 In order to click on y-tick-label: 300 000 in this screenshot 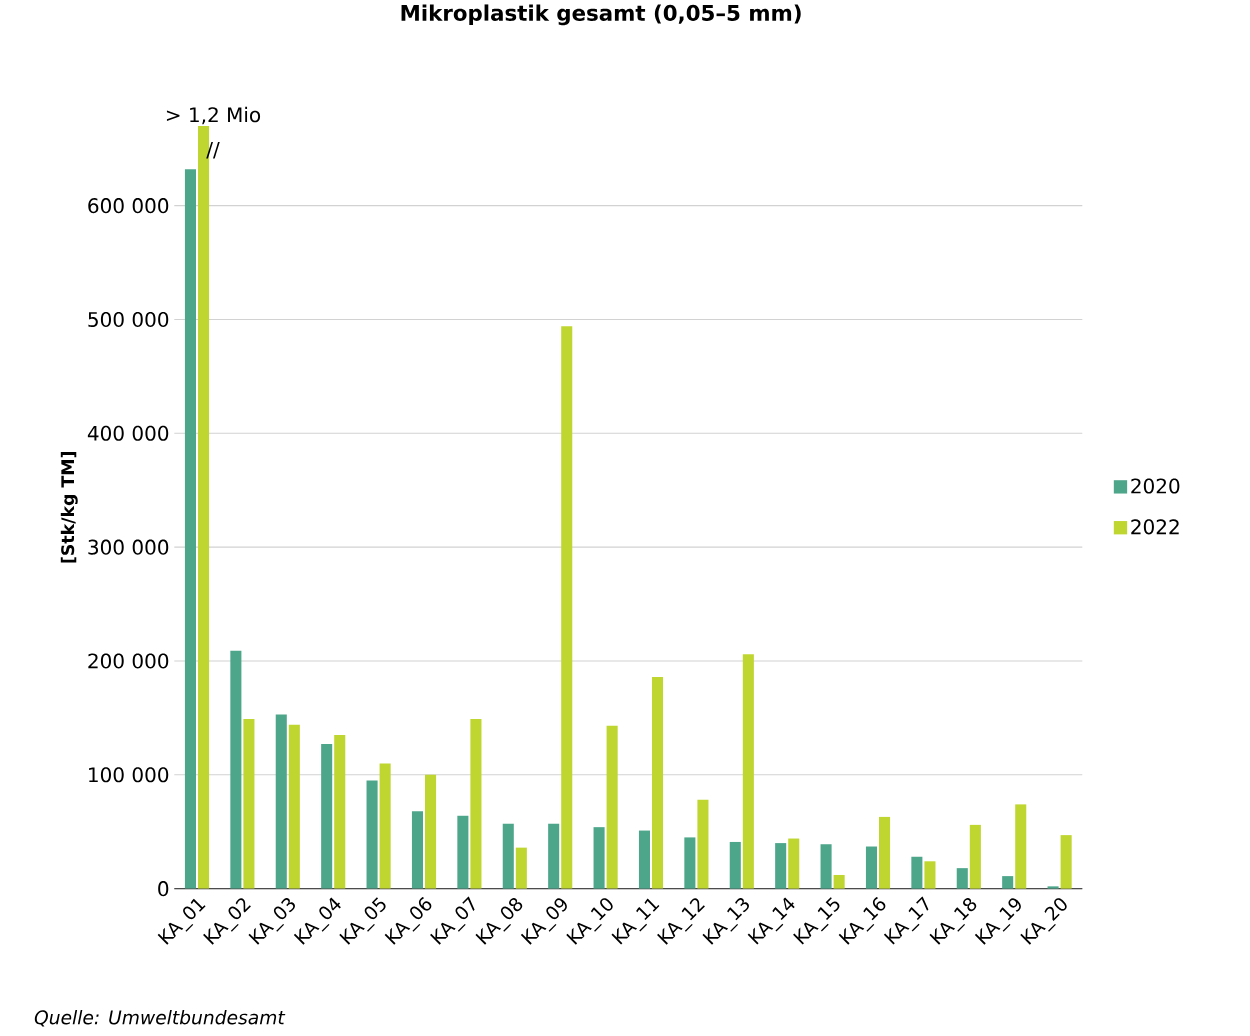, I will do `click(128, 547)`.